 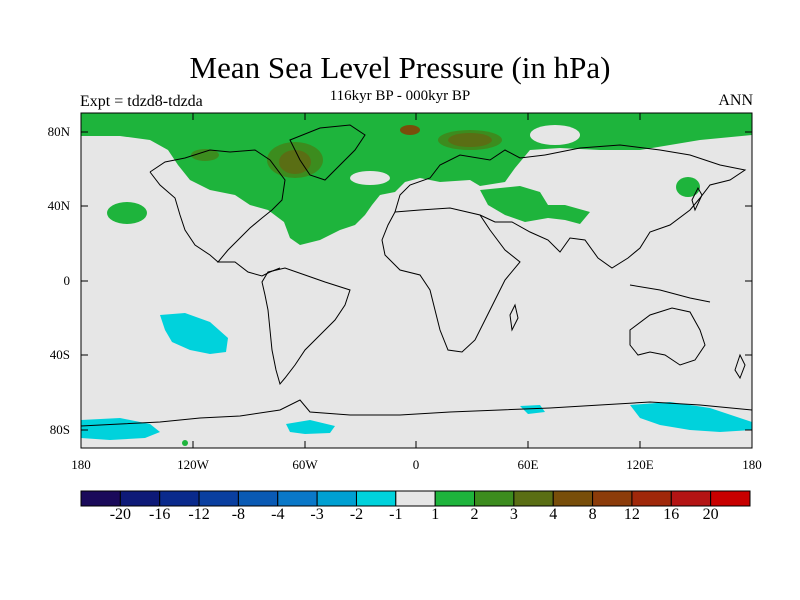 What do you see at coordinates (400, 67) in the screenshot?
I see `map-title: Mean Sea Level Pressure (in hPa)` at bounding box center [400, 67].